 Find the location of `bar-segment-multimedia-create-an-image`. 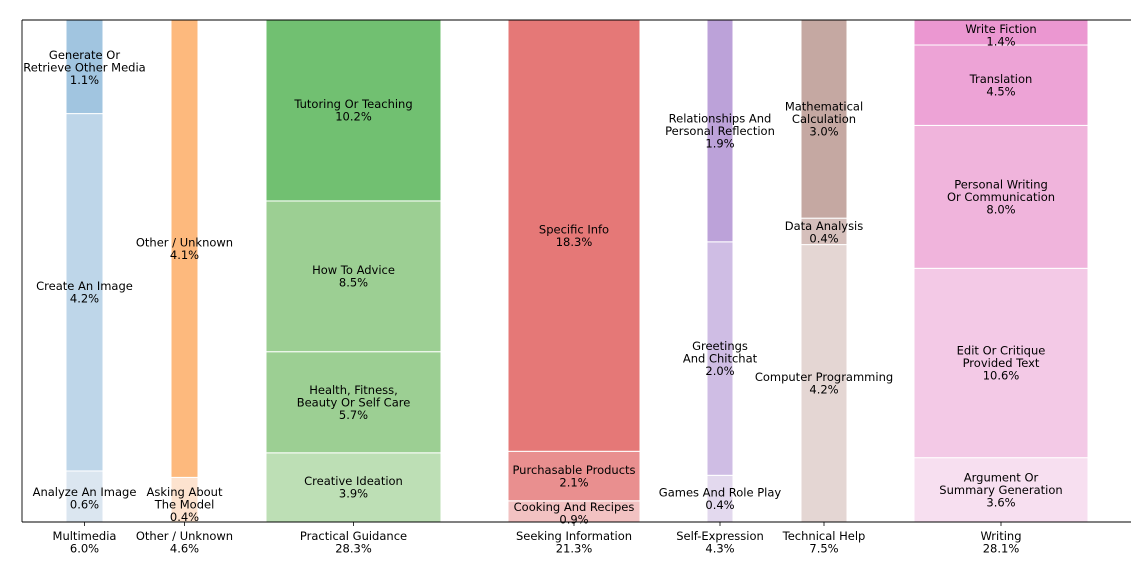

bar-segment-multimedia-create-an-image is located at coordinates (84, 292).